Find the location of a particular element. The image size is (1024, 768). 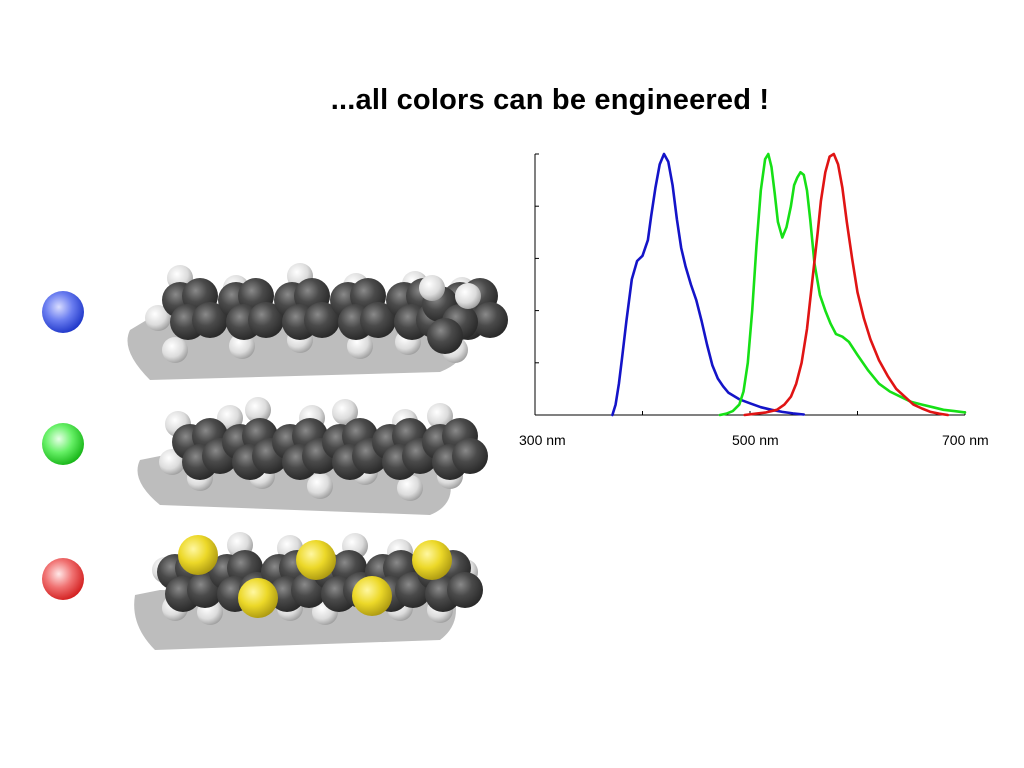

blue-emitter-molecule is located at coordinates (317, 321).